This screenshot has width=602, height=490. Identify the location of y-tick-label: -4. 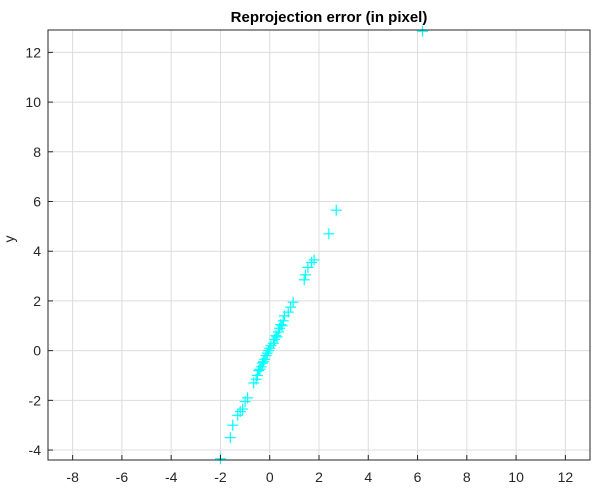
(35, 450).